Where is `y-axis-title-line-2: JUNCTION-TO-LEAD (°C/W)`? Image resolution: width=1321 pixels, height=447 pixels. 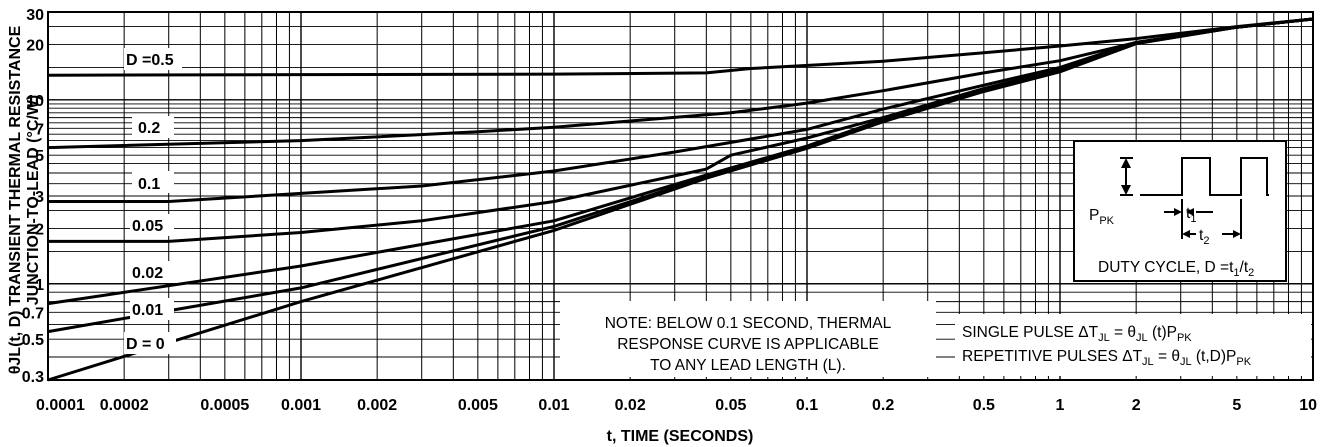 y-axis-title-line-2: JUNCTION-TO-LEAD (°C/W) is located at coordinates (33, 200).